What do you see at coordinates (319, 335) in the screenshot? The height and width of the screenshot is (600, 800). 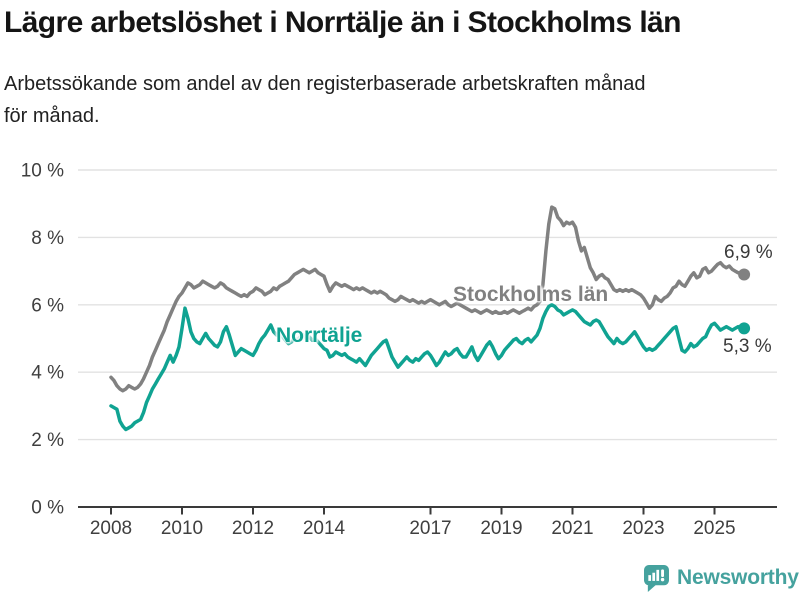 I see `series-label-norrtalje: Norrtälje` at bounding box center [319, 335].